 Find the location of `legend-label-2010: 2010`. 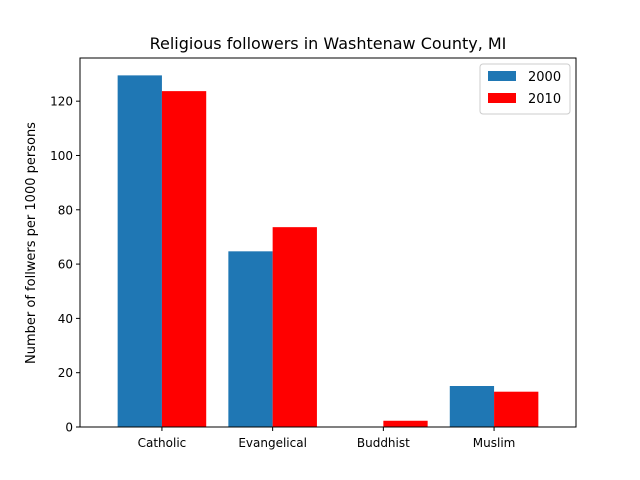

legend-label-2010: 2010 is located at coordinates (544, 99).